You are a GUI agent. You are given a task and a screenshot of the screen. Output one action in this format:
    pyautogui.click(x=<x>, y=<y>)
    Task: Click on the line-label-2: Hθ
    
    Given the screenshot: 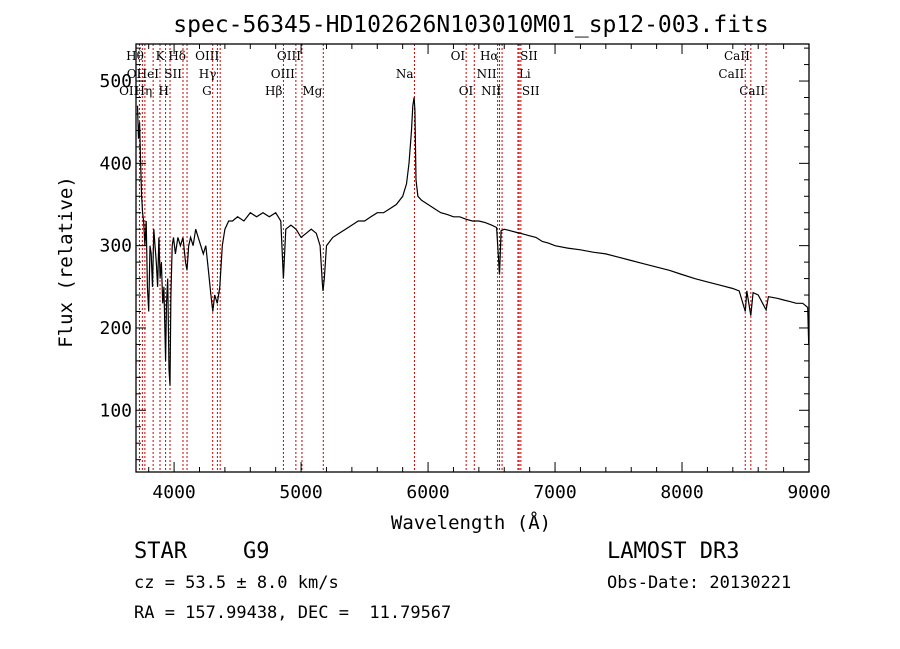 What is the action you would take?
    pyautogui.click(x=135, y=56)
    